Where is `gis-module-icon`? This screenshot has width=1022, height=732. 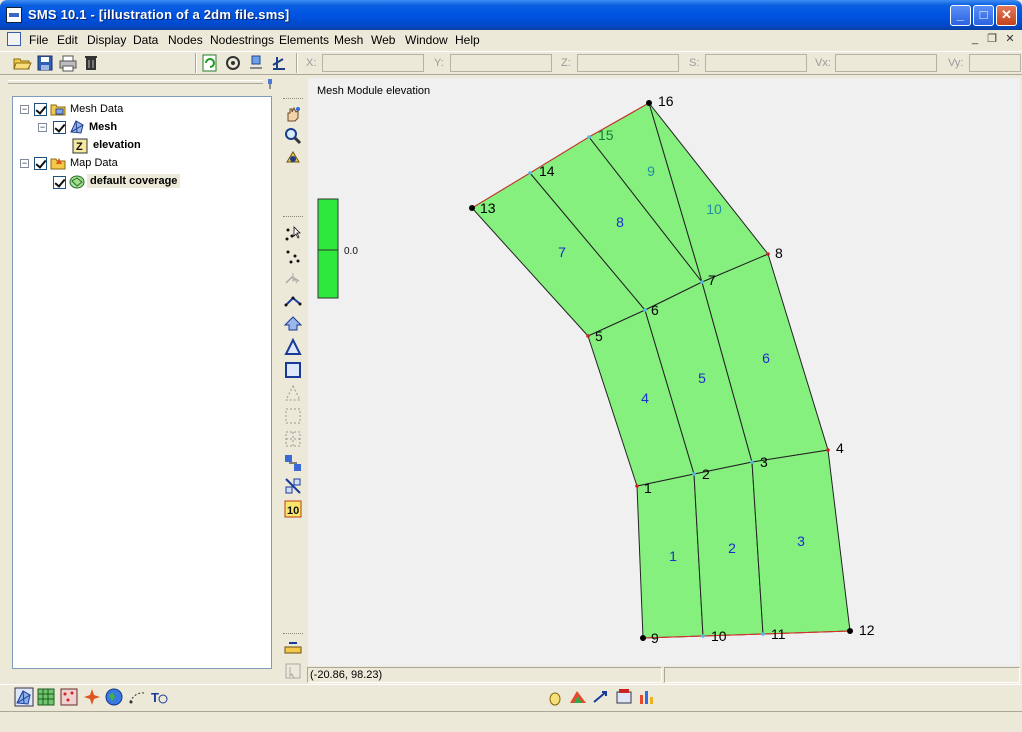 gis-module-icon is located at coordinates (114, 697).